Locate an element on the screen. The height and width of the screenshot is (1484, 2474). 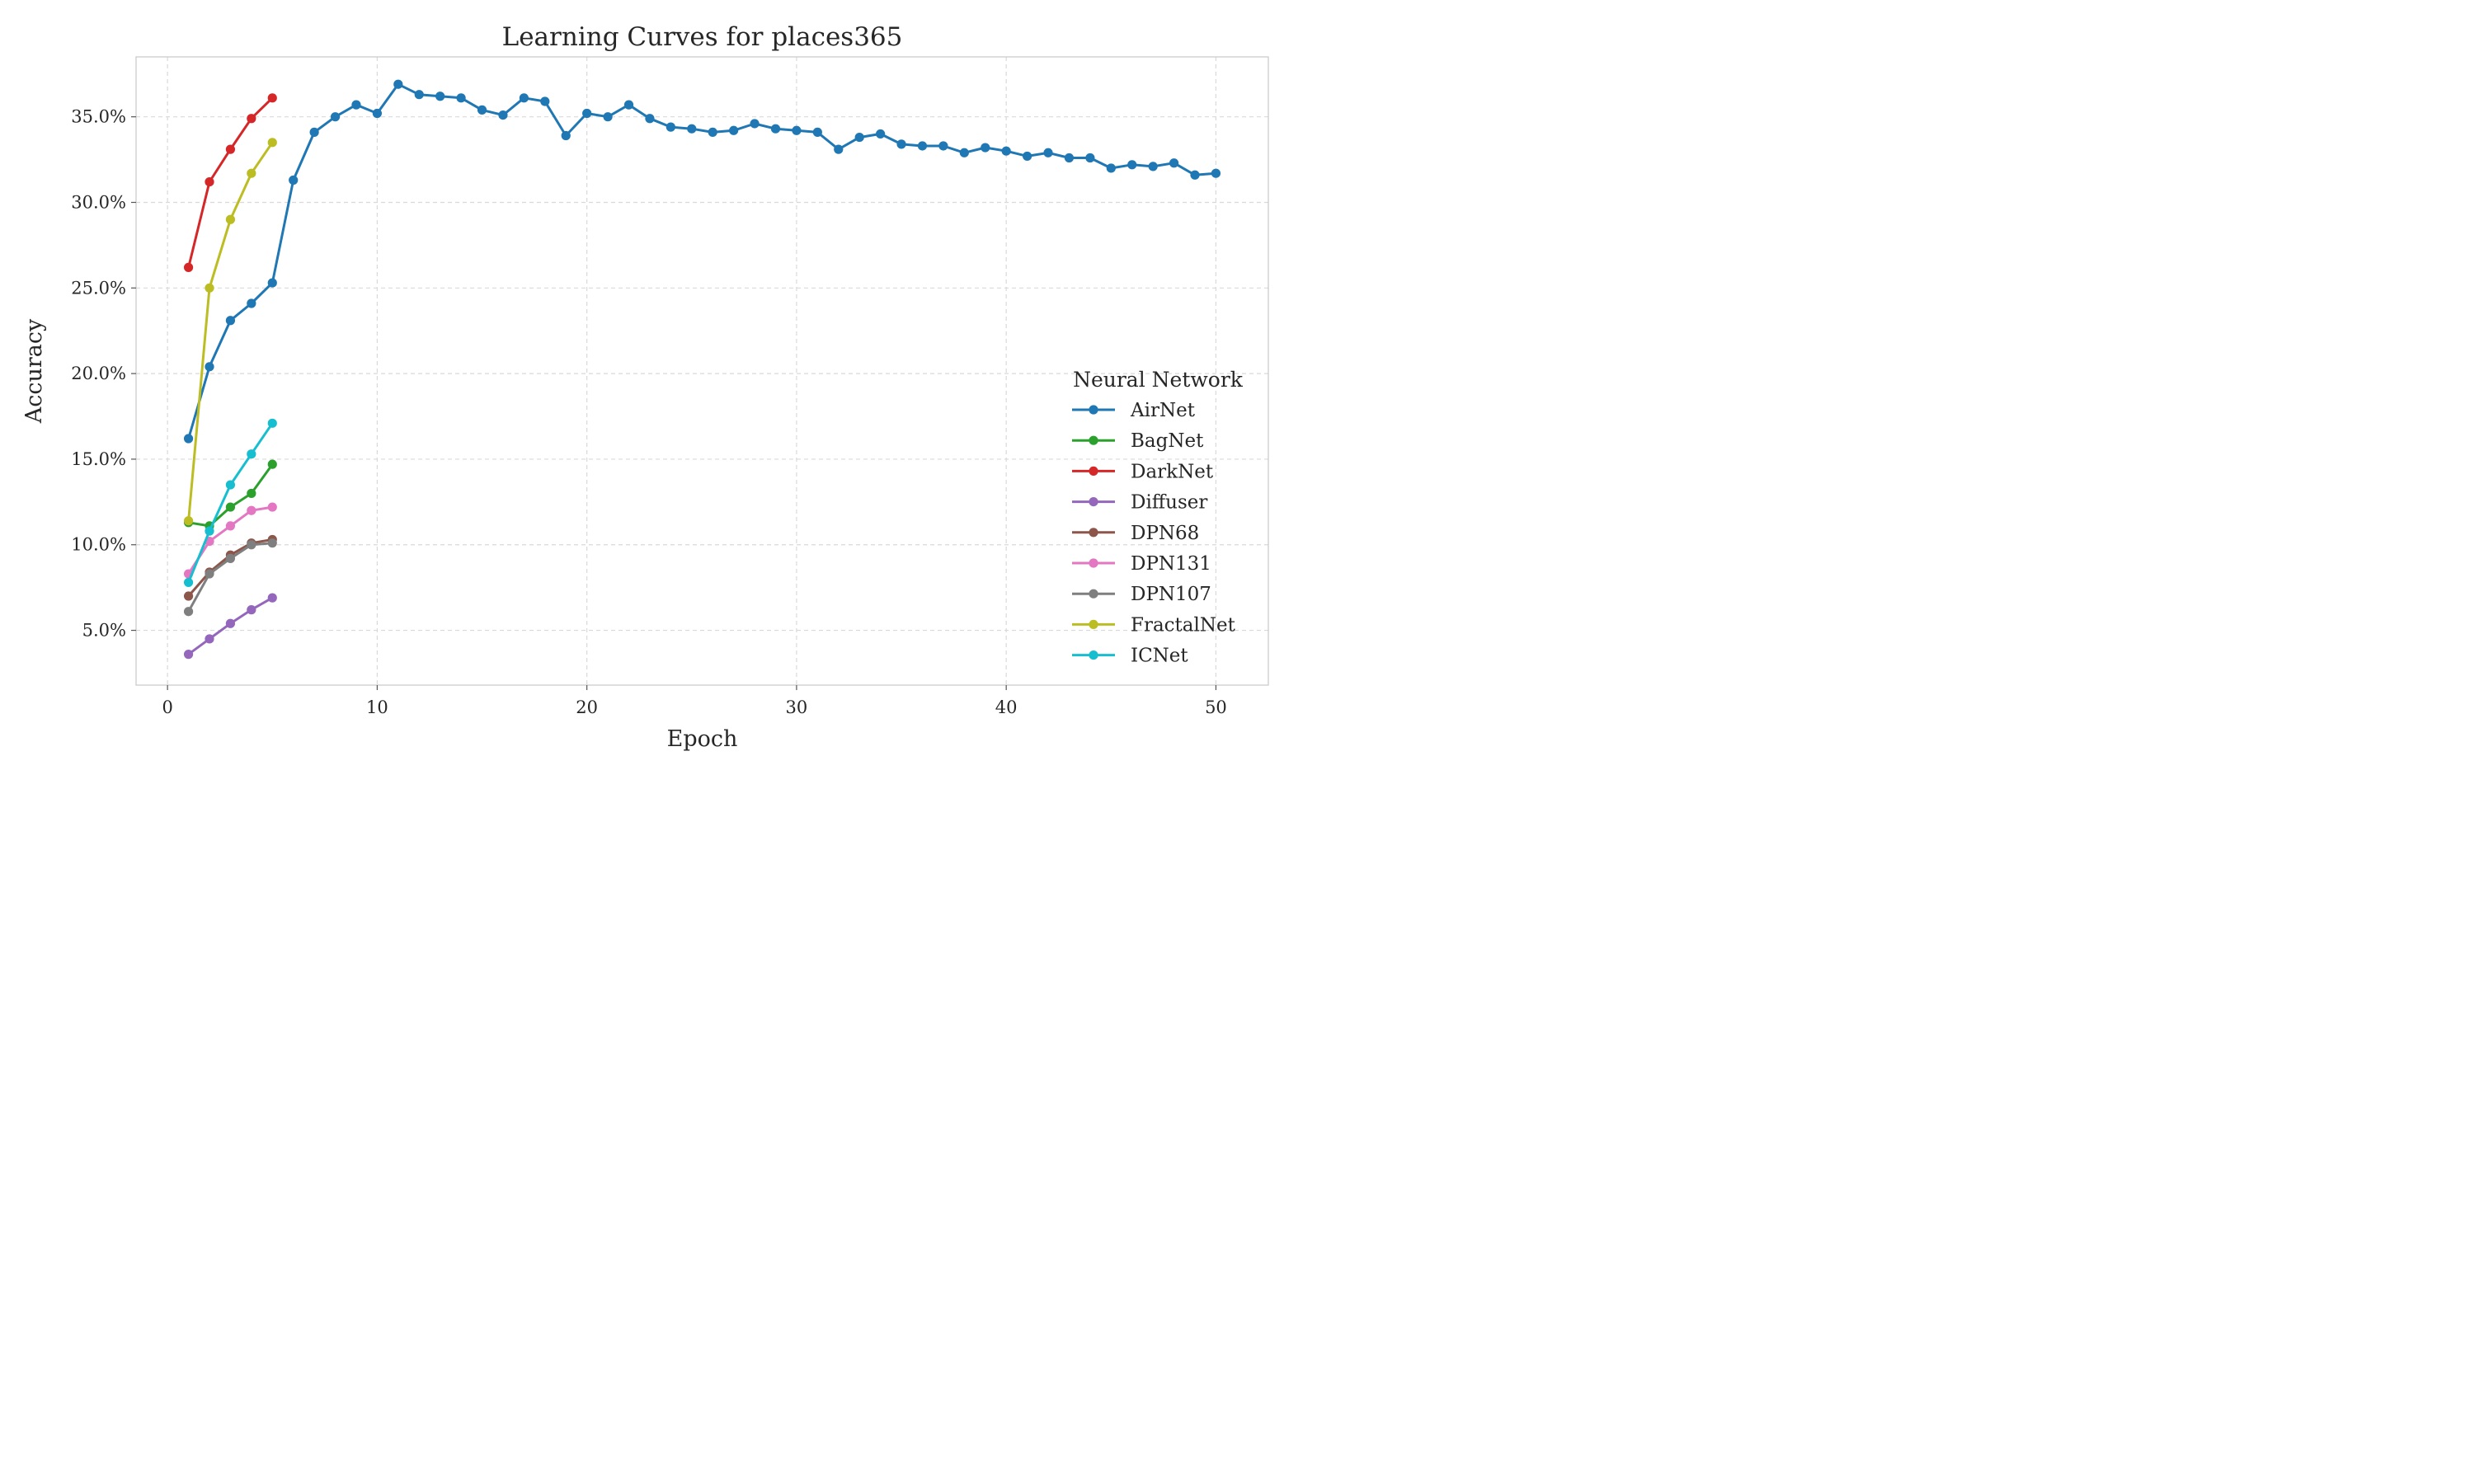
legend-marker-bagnet is located at coordinates (1093, 440).